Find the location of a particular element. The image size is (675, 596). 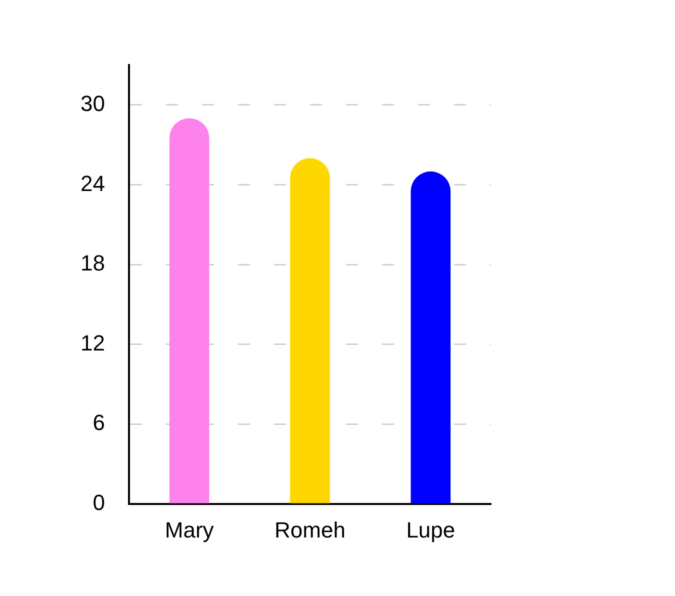

y-tick-label: 6 is located at coordinates (98, 423).